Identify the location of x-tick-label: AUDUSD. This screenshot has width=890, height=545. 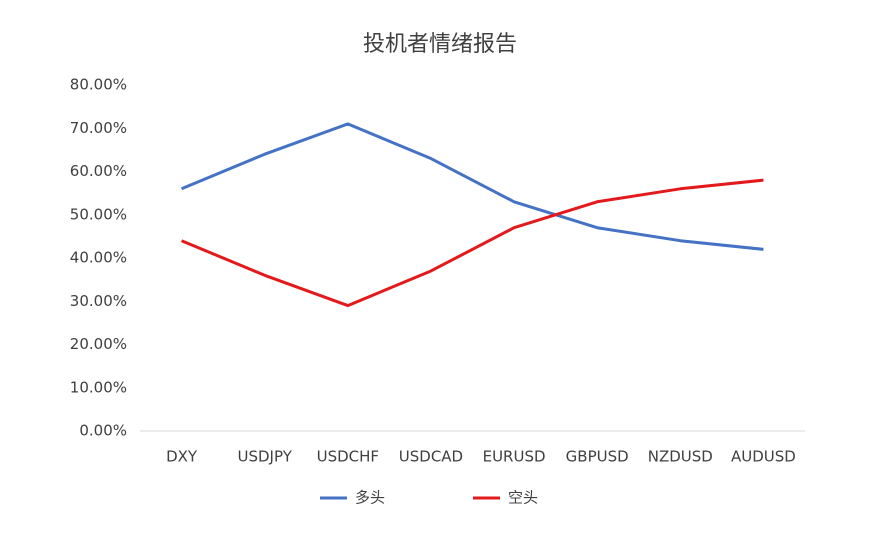
(763, 457).